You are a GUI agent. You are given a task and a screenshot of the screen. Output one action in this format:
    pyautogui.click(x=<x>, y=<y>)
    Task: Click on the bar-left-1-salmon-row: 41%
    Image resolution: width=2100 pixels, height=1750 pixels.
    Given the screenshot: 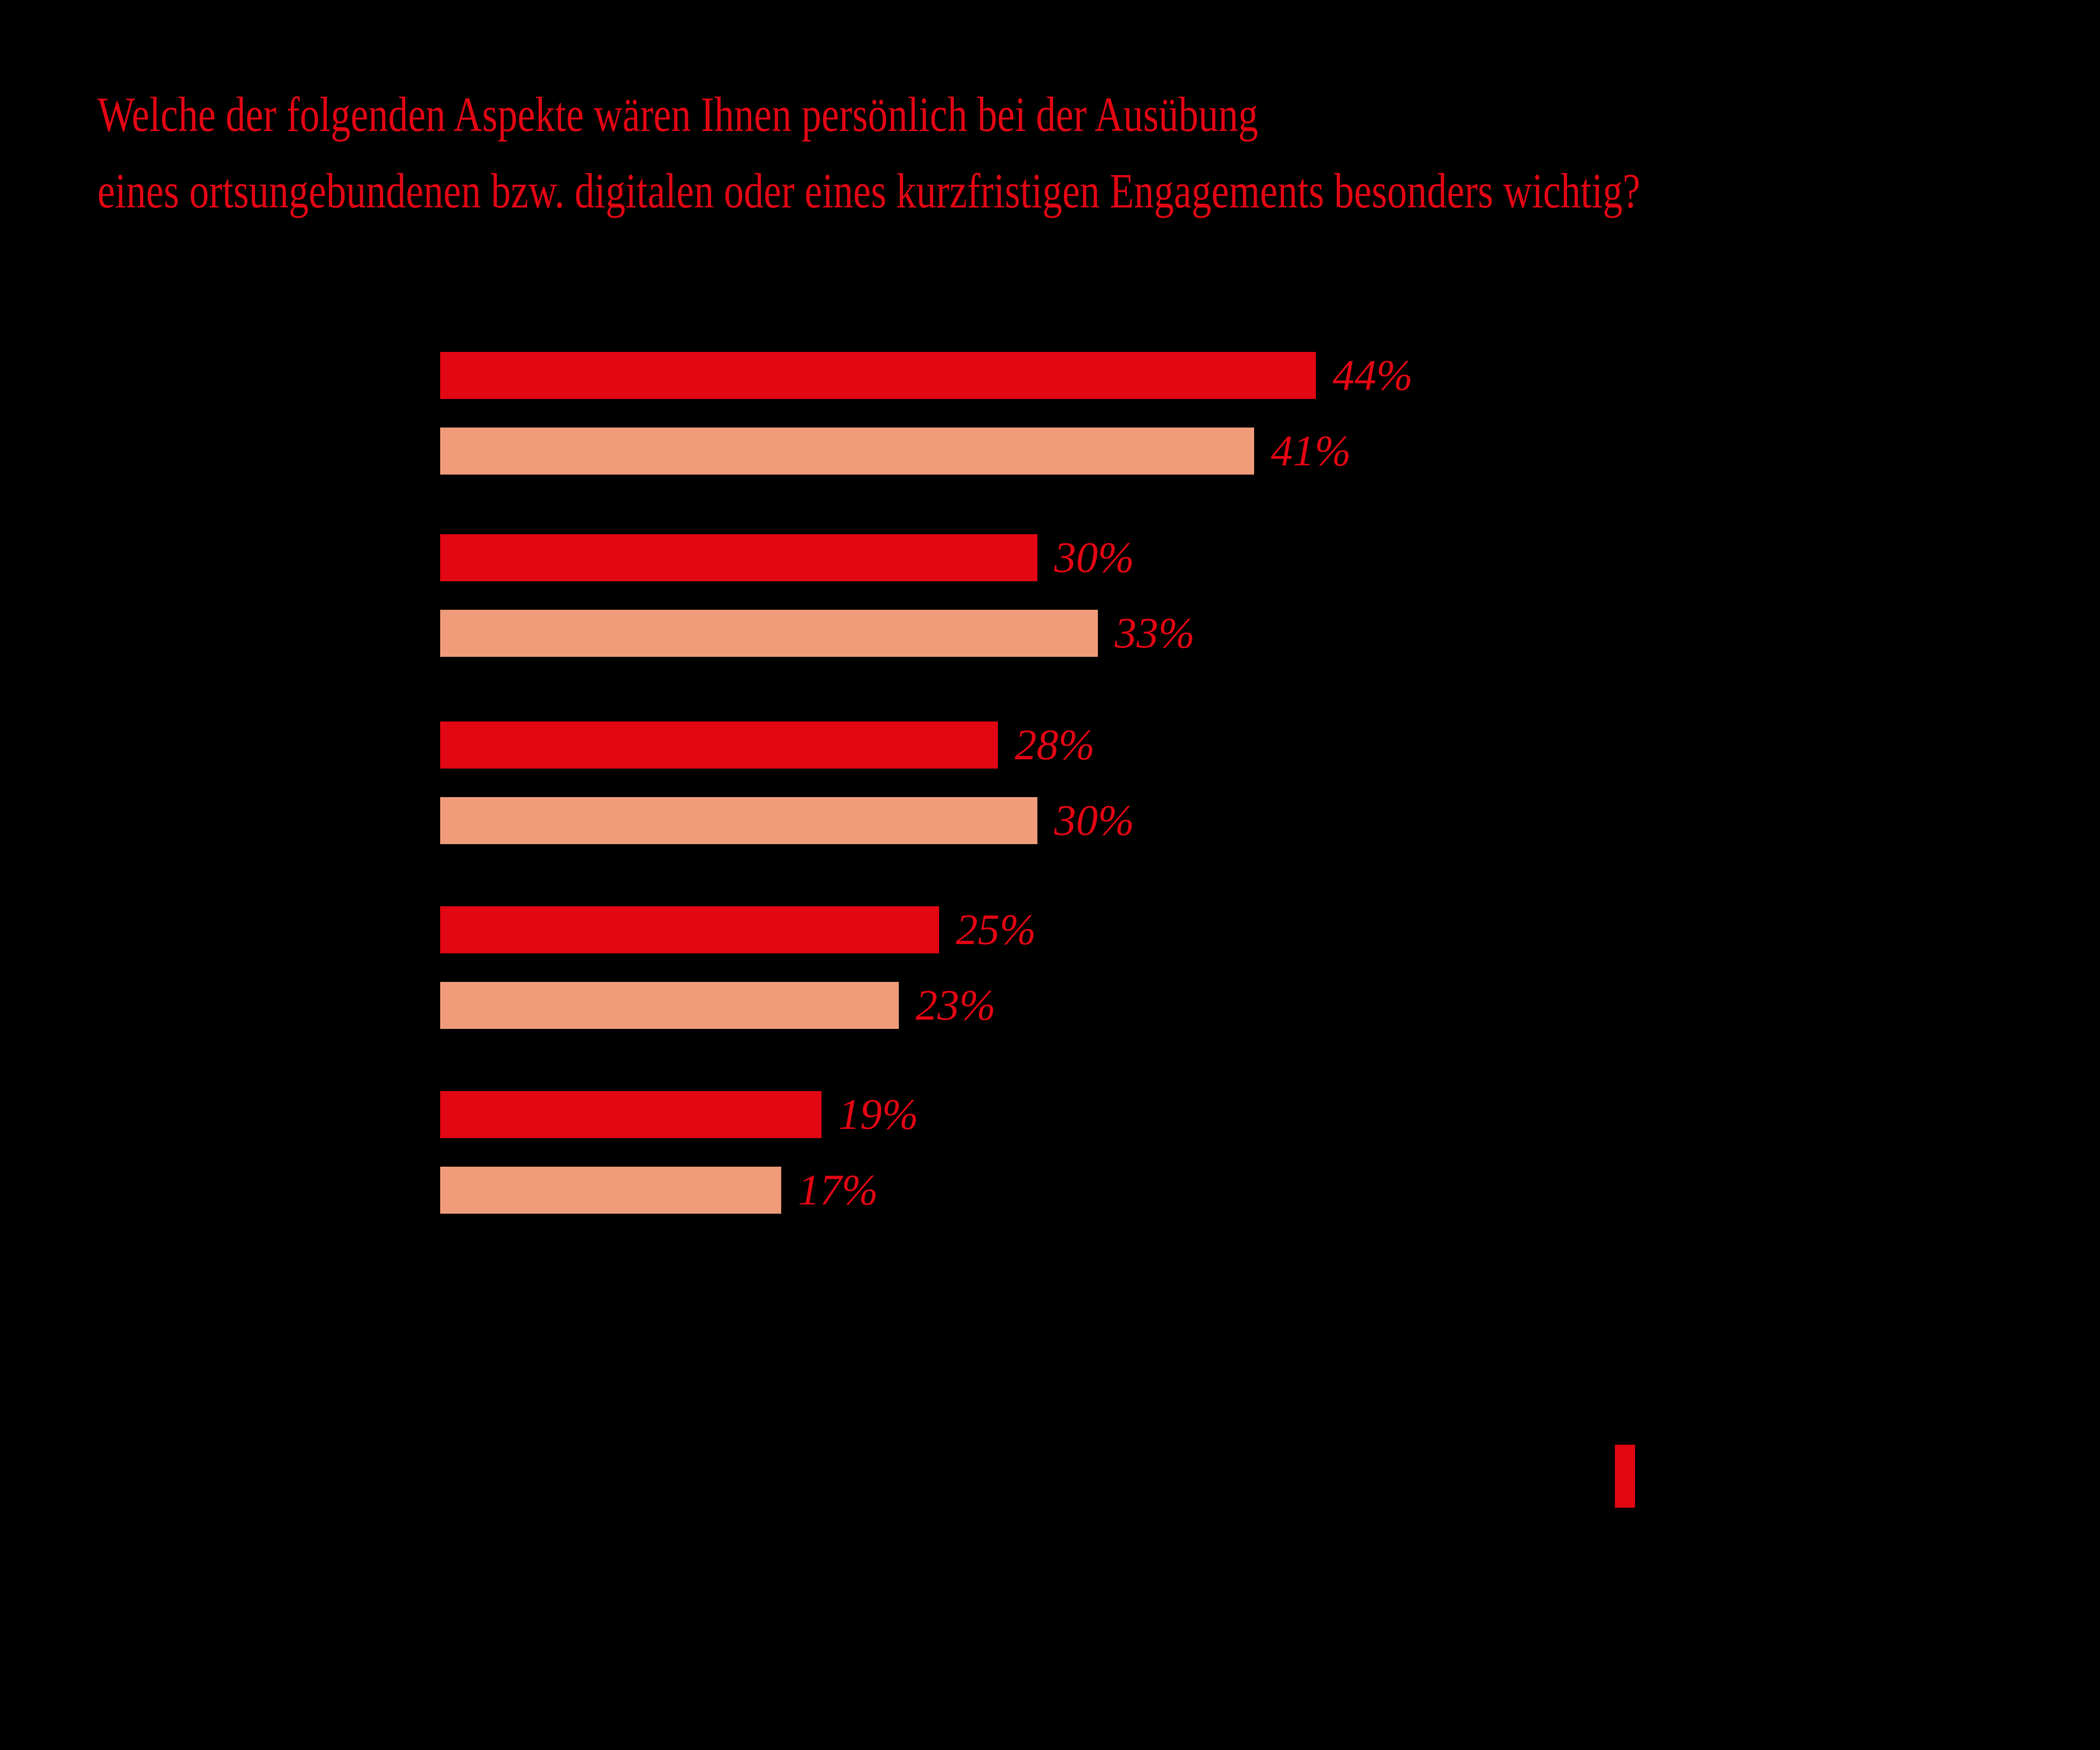 What is the action you would take?
    pyautogui.click(x=994, y=451)
    